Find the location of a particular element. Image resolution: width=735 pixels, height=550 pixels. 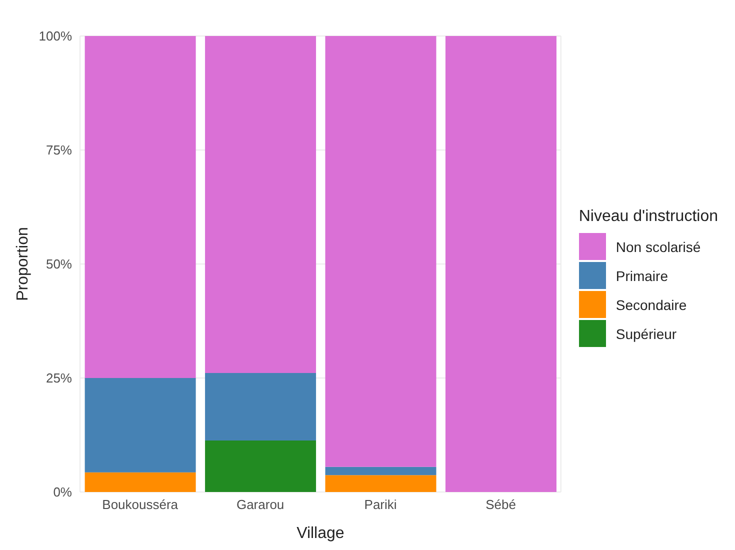

legend-title: Niveau d'instruction is located at coordinates (648, 217).